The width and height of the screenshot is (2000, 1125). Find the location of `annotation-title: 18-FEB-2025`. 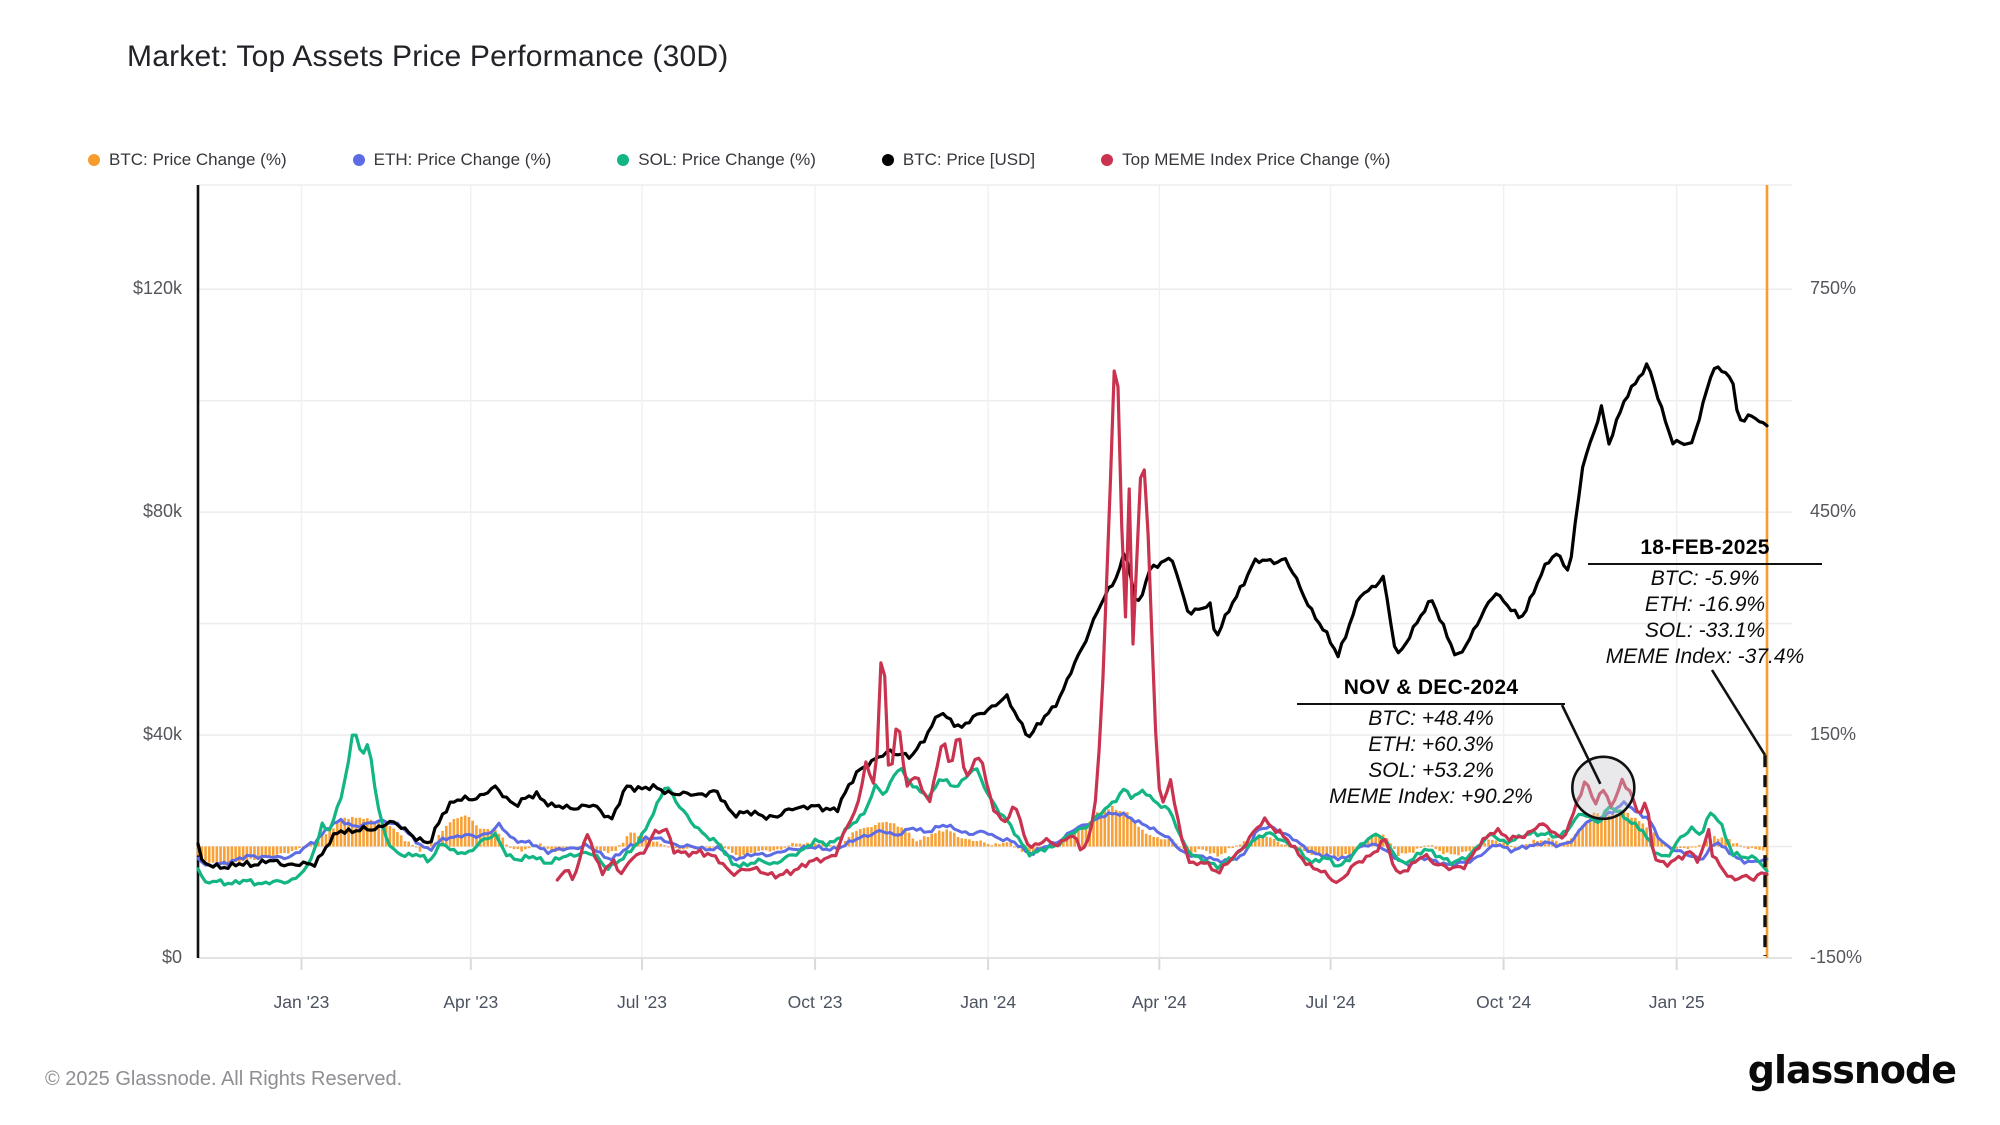

annotation-title: 18-FEB-2025 is located at coordinates (1705, 550).